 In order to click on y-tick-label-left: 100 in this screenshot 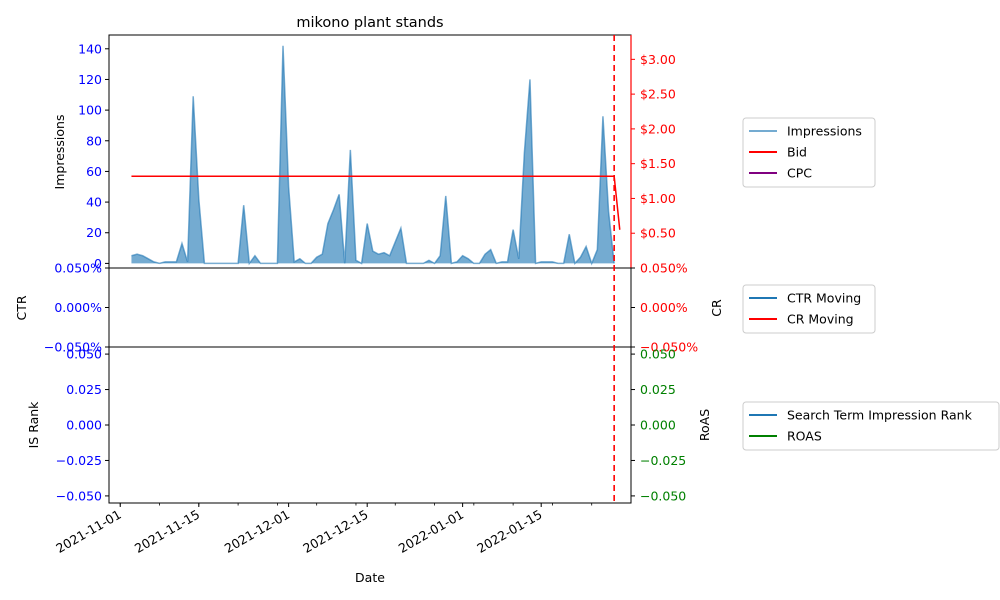, I will do `click(90, 110)`.